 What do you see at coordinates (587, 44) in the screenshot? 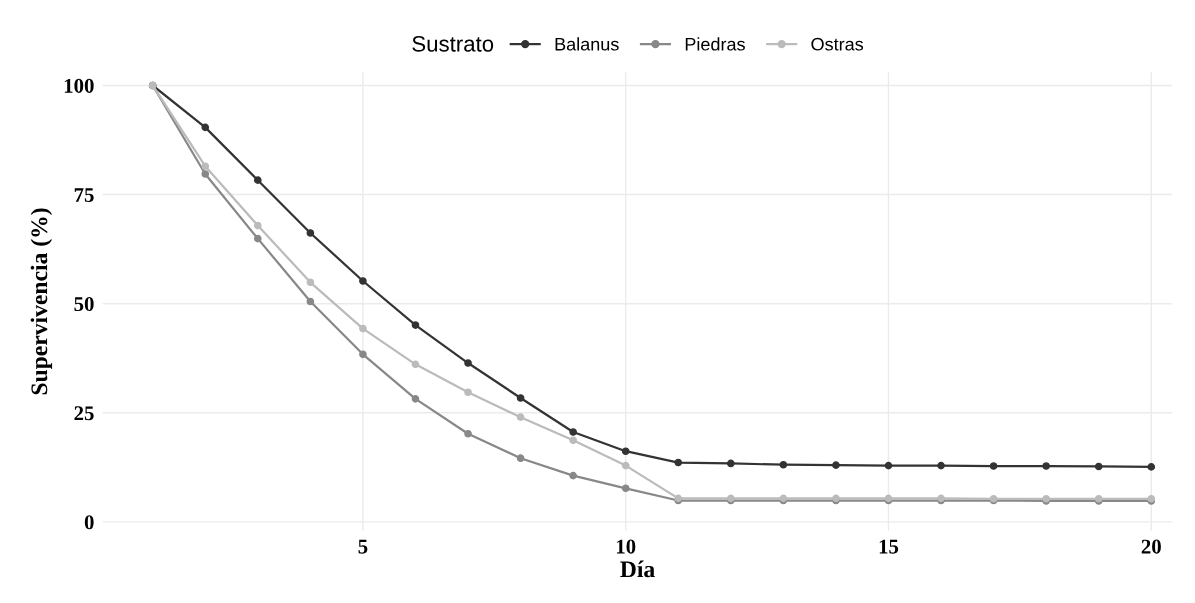
I see `legend-label: Balanus` at bounding box center [587, 44].